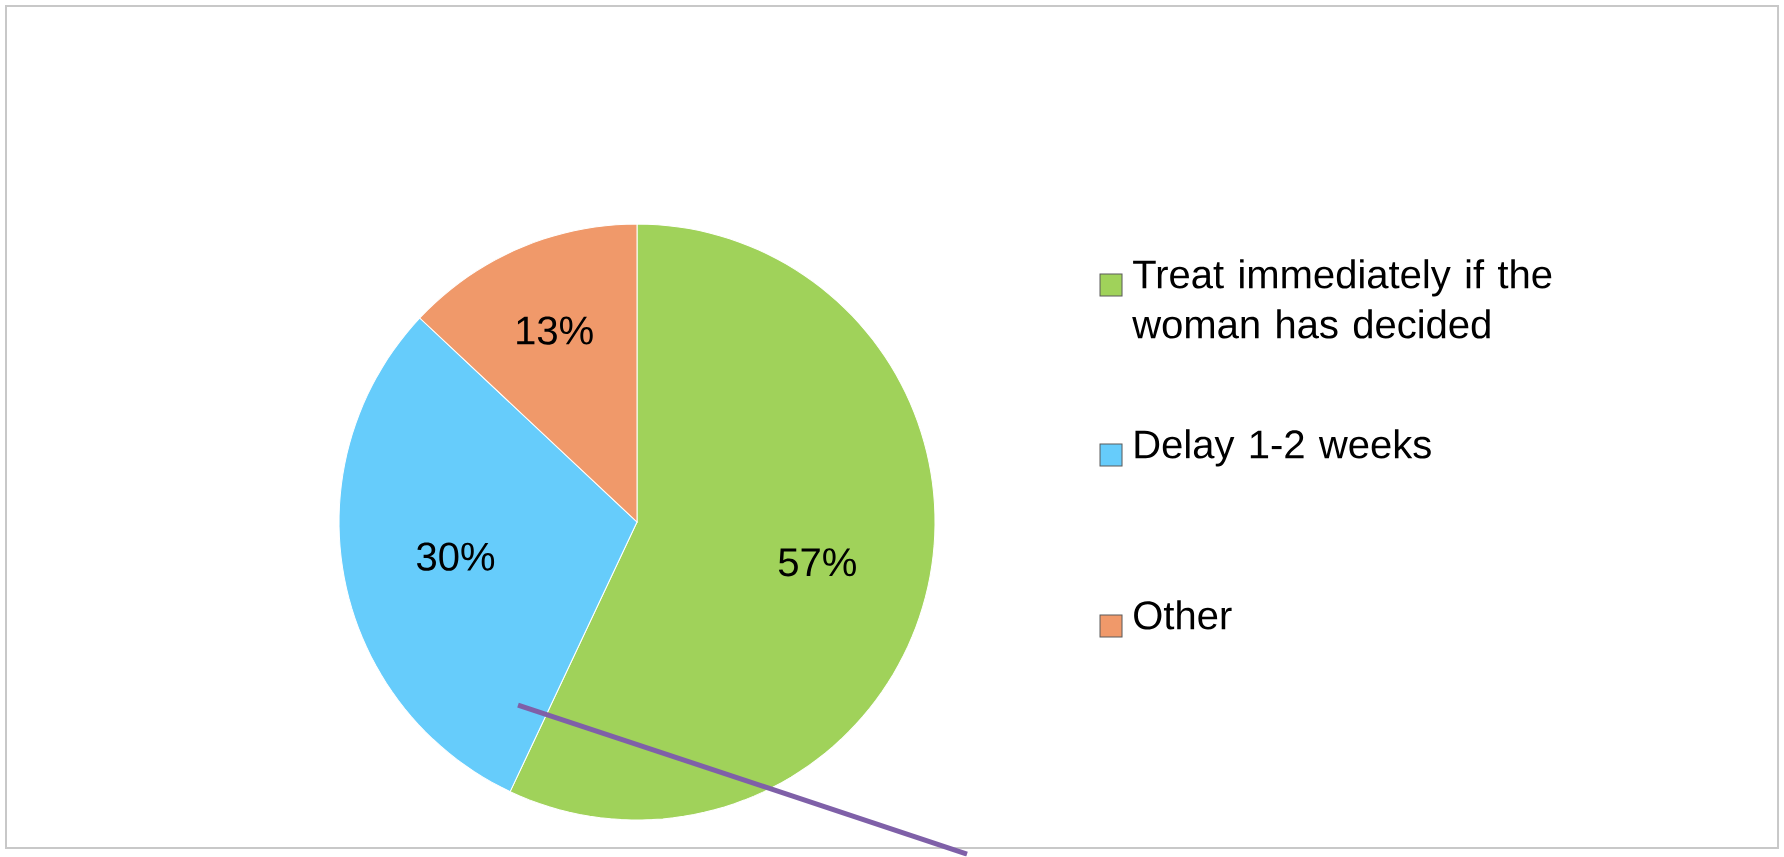  Describe the element at coordinates (555, 330) in the screenshot. I see `data-label: 13%` at that location.